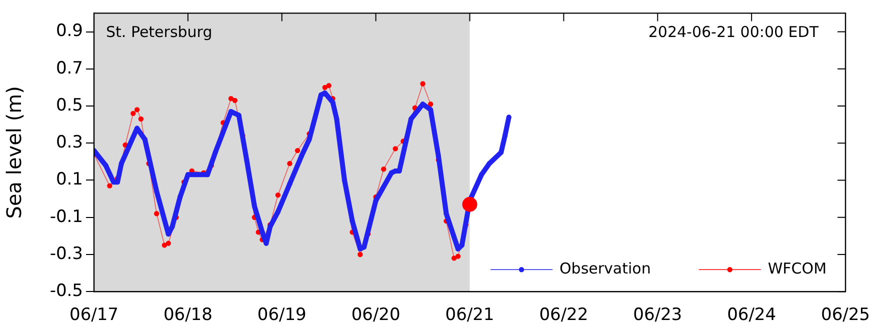 This screenshot has height=334, width=876. What do you see at coordinates (734, 32) in the screenshot?
I see `annotation: 2024-06-21 00:00 EDT` at bounding box center [734, 32].